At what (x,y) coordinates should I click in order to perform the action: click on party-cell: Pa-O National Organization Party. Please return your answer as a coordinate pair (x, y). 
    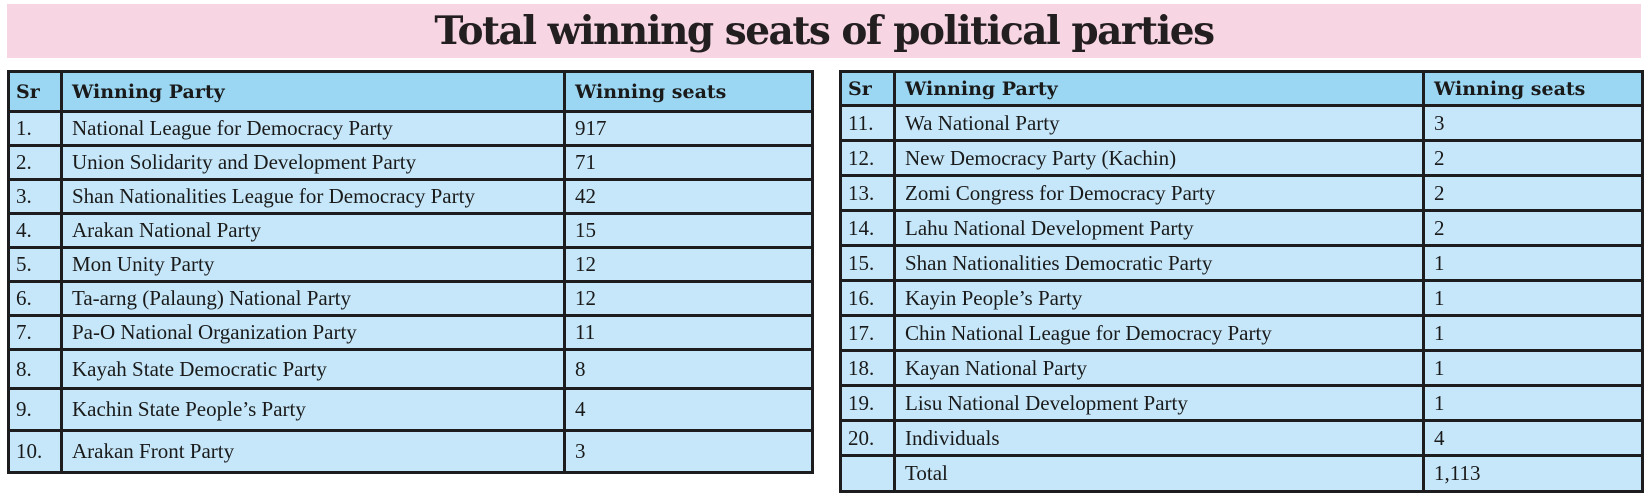
    Looking at the image, I should click on (313, 332).